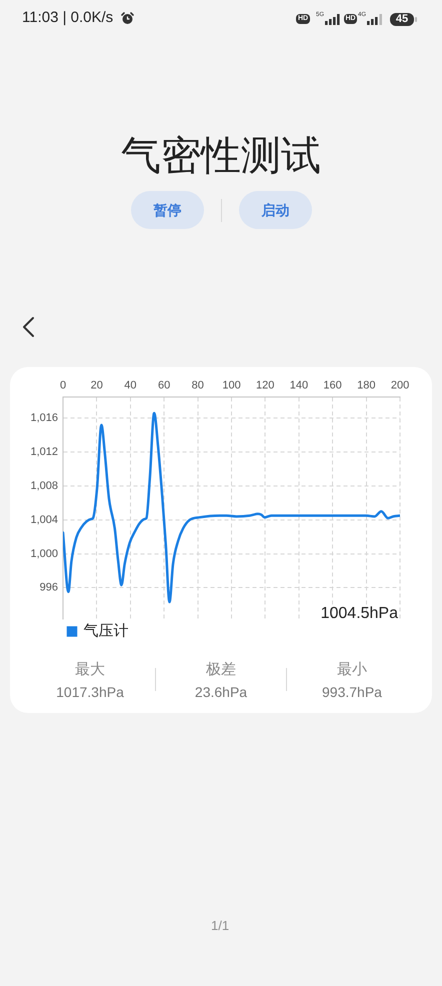 This screenshot has height=986, width=442. I want to click on x-tick-label: 180, so click(366, 385).